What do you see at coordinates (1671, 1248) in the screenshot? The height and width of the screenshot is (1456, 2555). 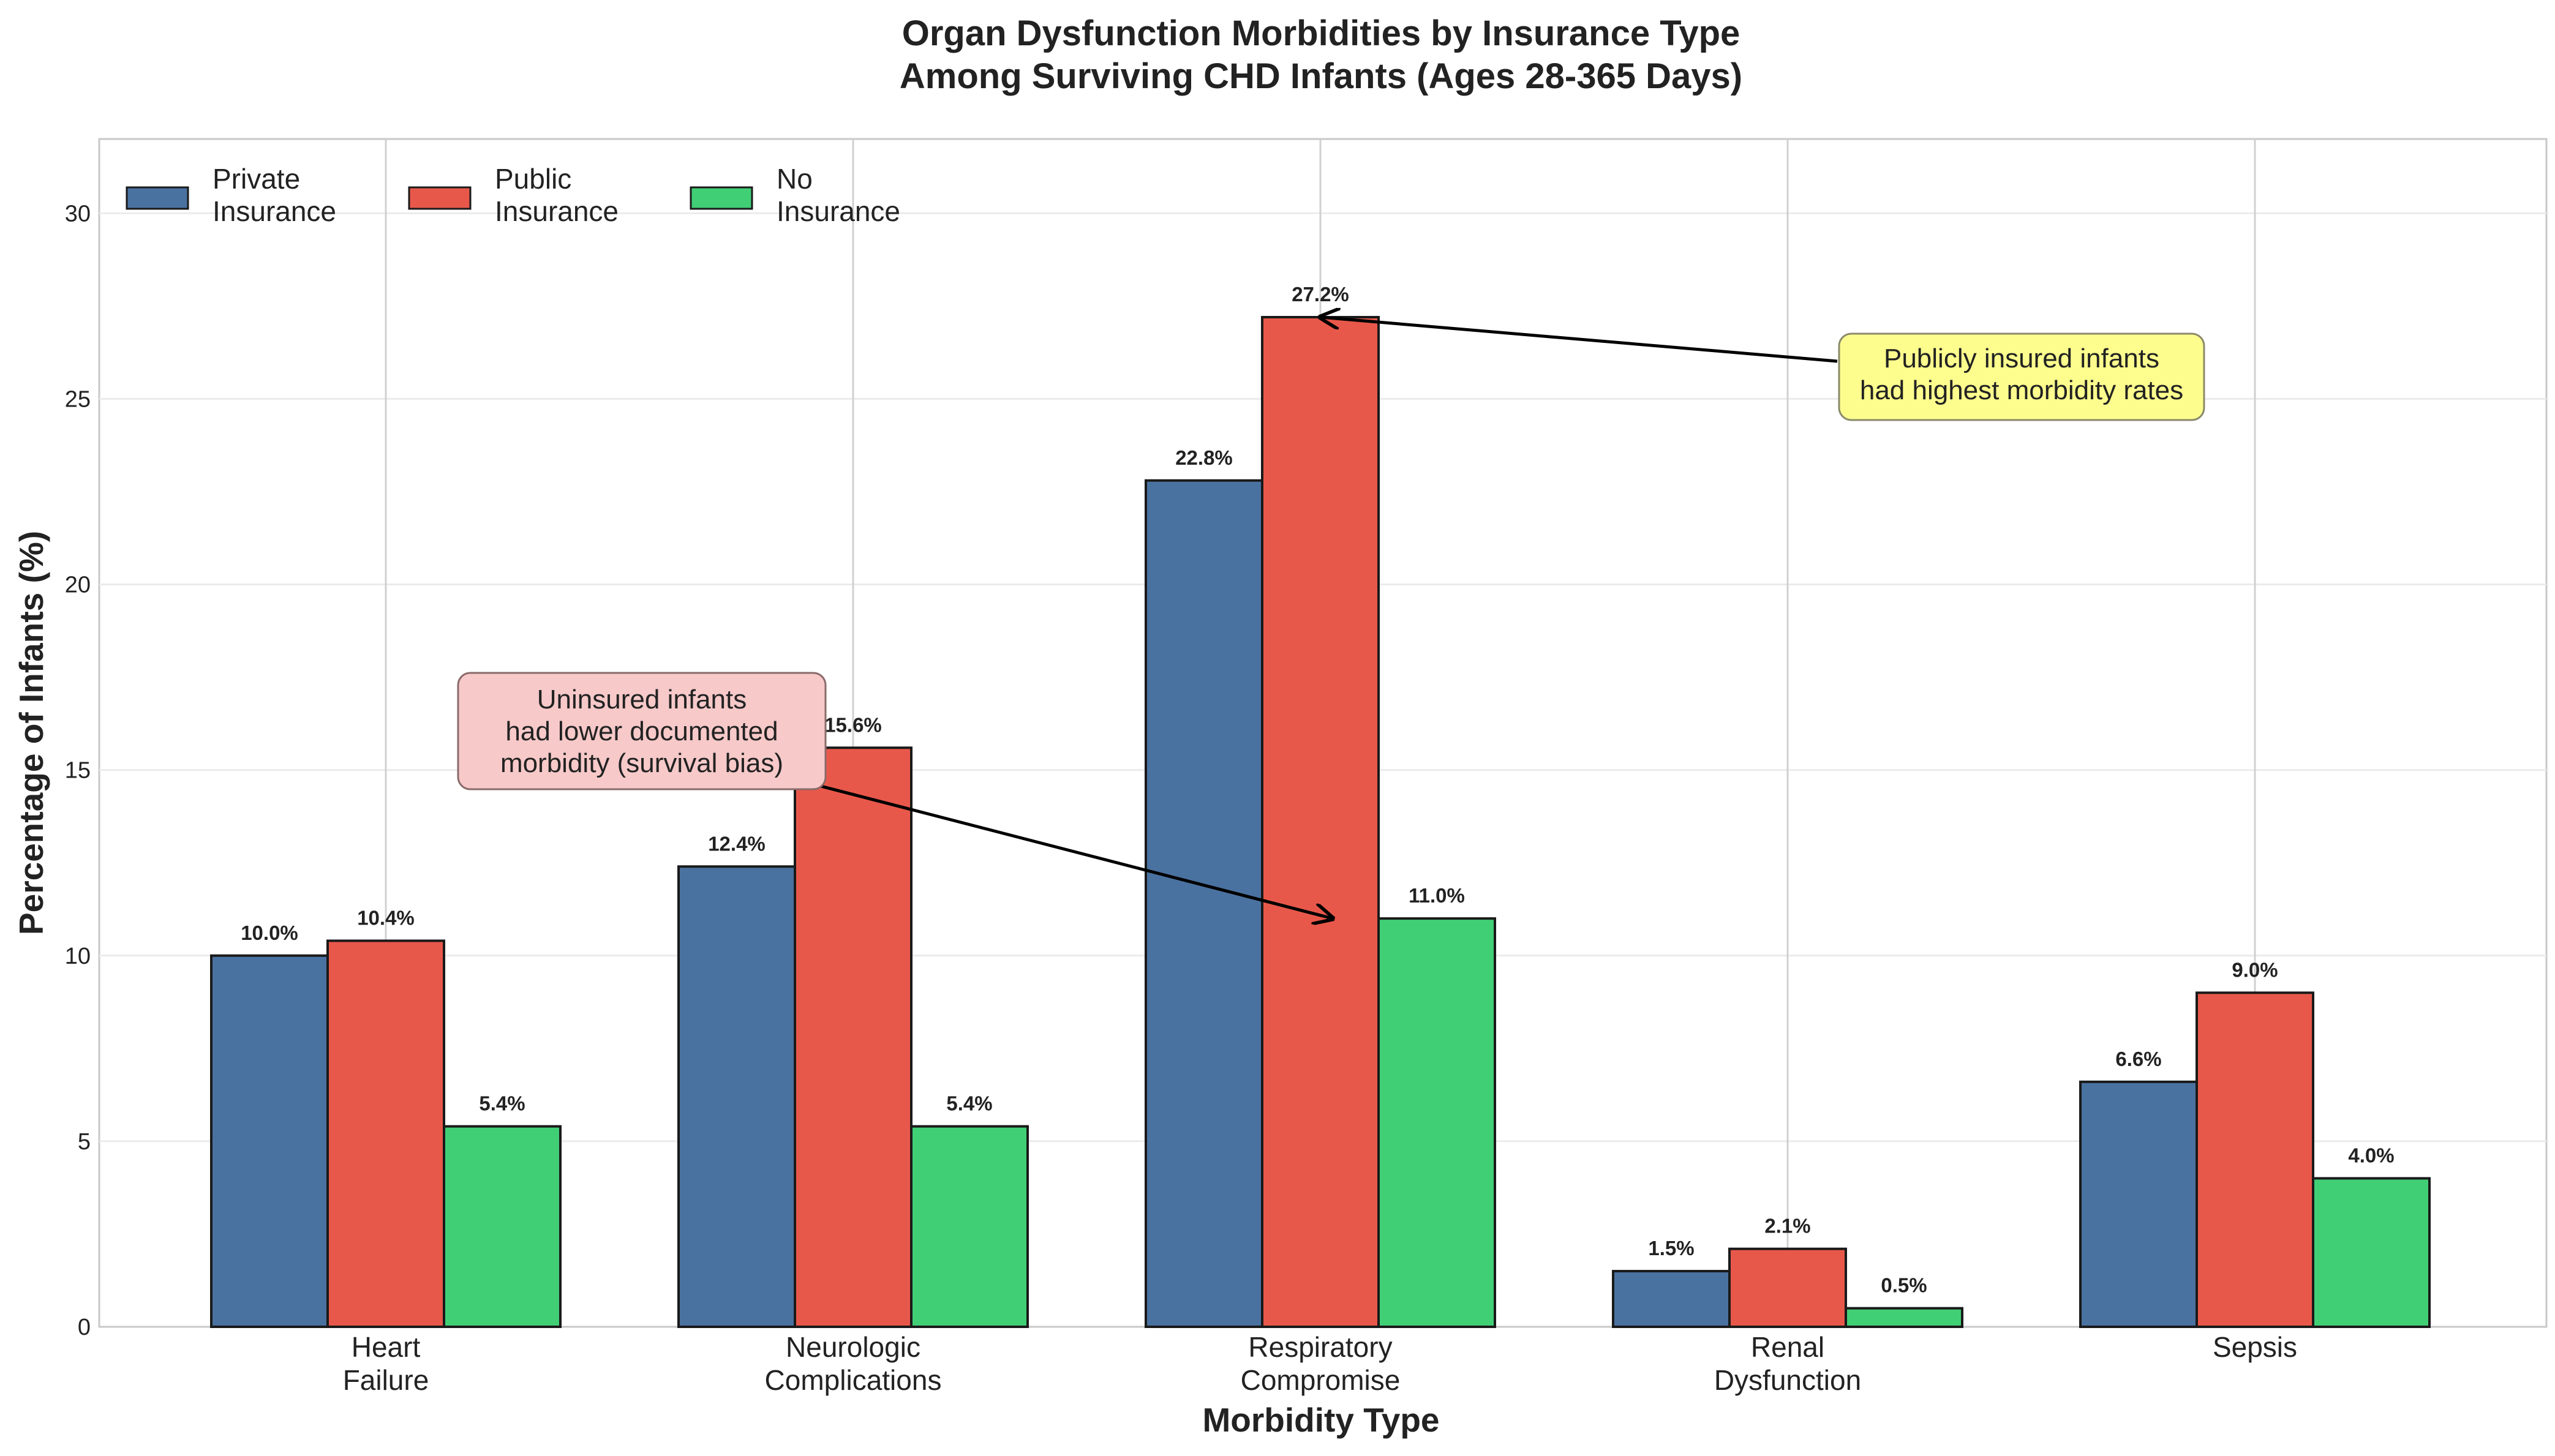 I see `data-label: 1.5%` at bounding box center [1671, 1248].